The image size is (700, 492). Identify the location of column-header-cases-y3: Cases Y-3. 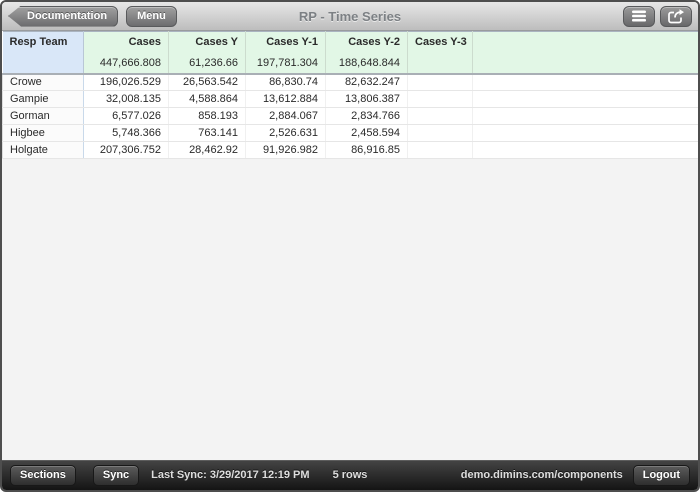
(440, 42).